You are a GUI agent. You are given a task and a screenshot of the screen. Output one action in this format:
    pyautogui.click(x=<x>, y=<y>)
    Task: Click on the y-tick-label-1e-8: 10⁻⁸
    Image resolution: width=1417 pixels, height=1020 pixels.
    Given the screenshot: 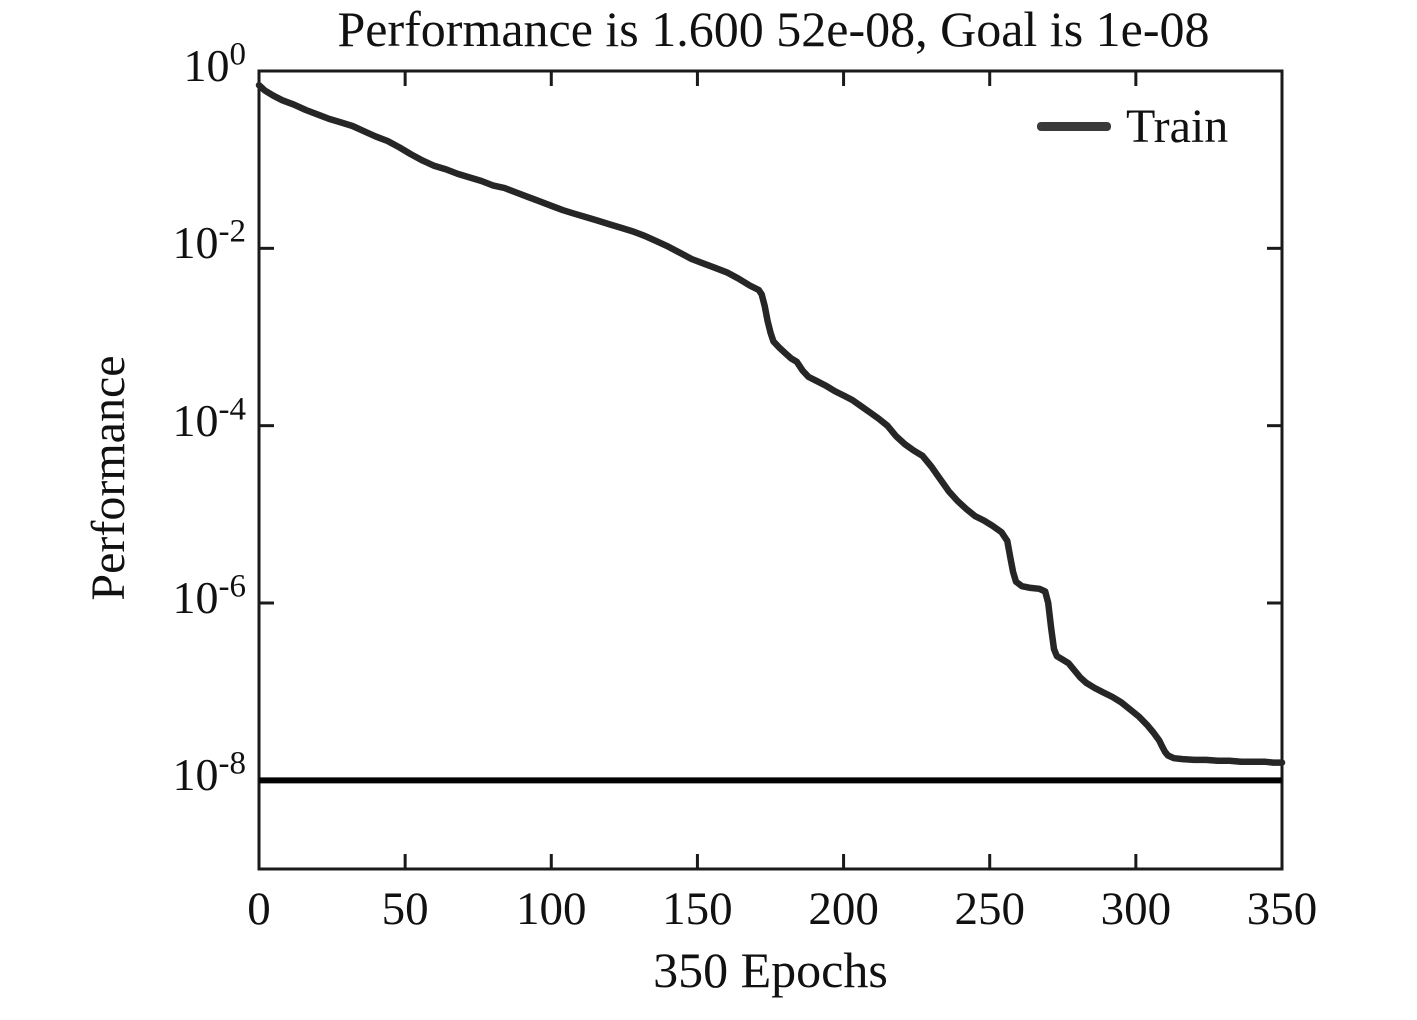 What is the action you would take?
    pyautogui.click(x=209, y=773)
    